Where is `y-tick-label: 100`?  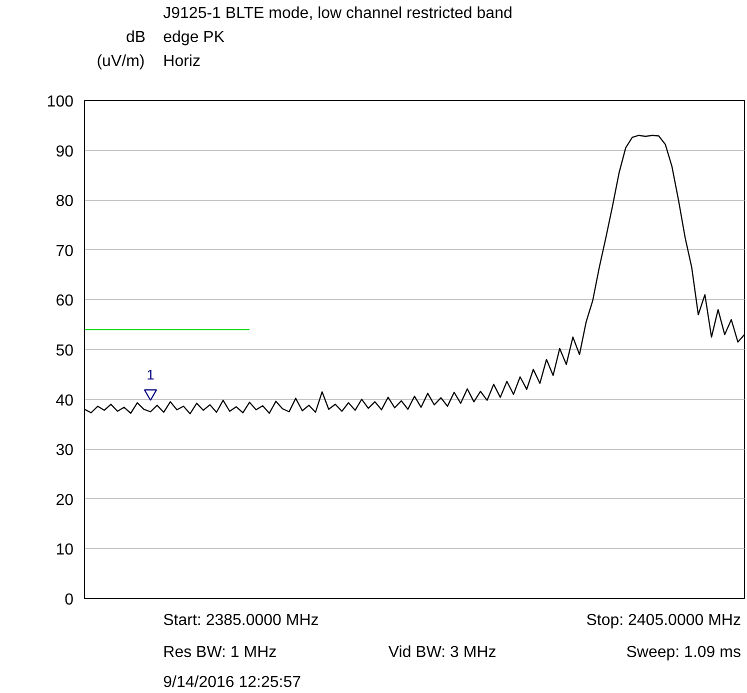 y-tick-label: 100 is located at coordinates (60, 102).